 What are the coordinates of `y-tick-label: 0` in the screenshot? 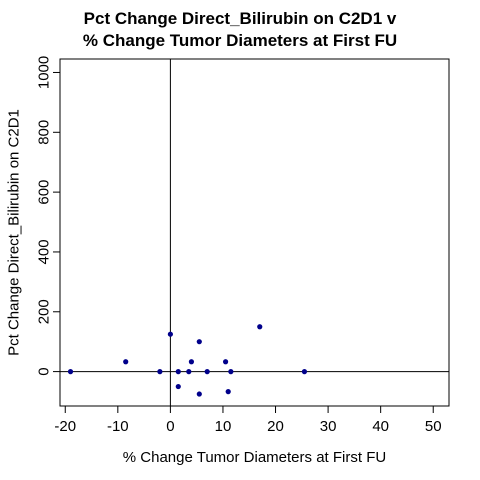 It's located at (44, 371).